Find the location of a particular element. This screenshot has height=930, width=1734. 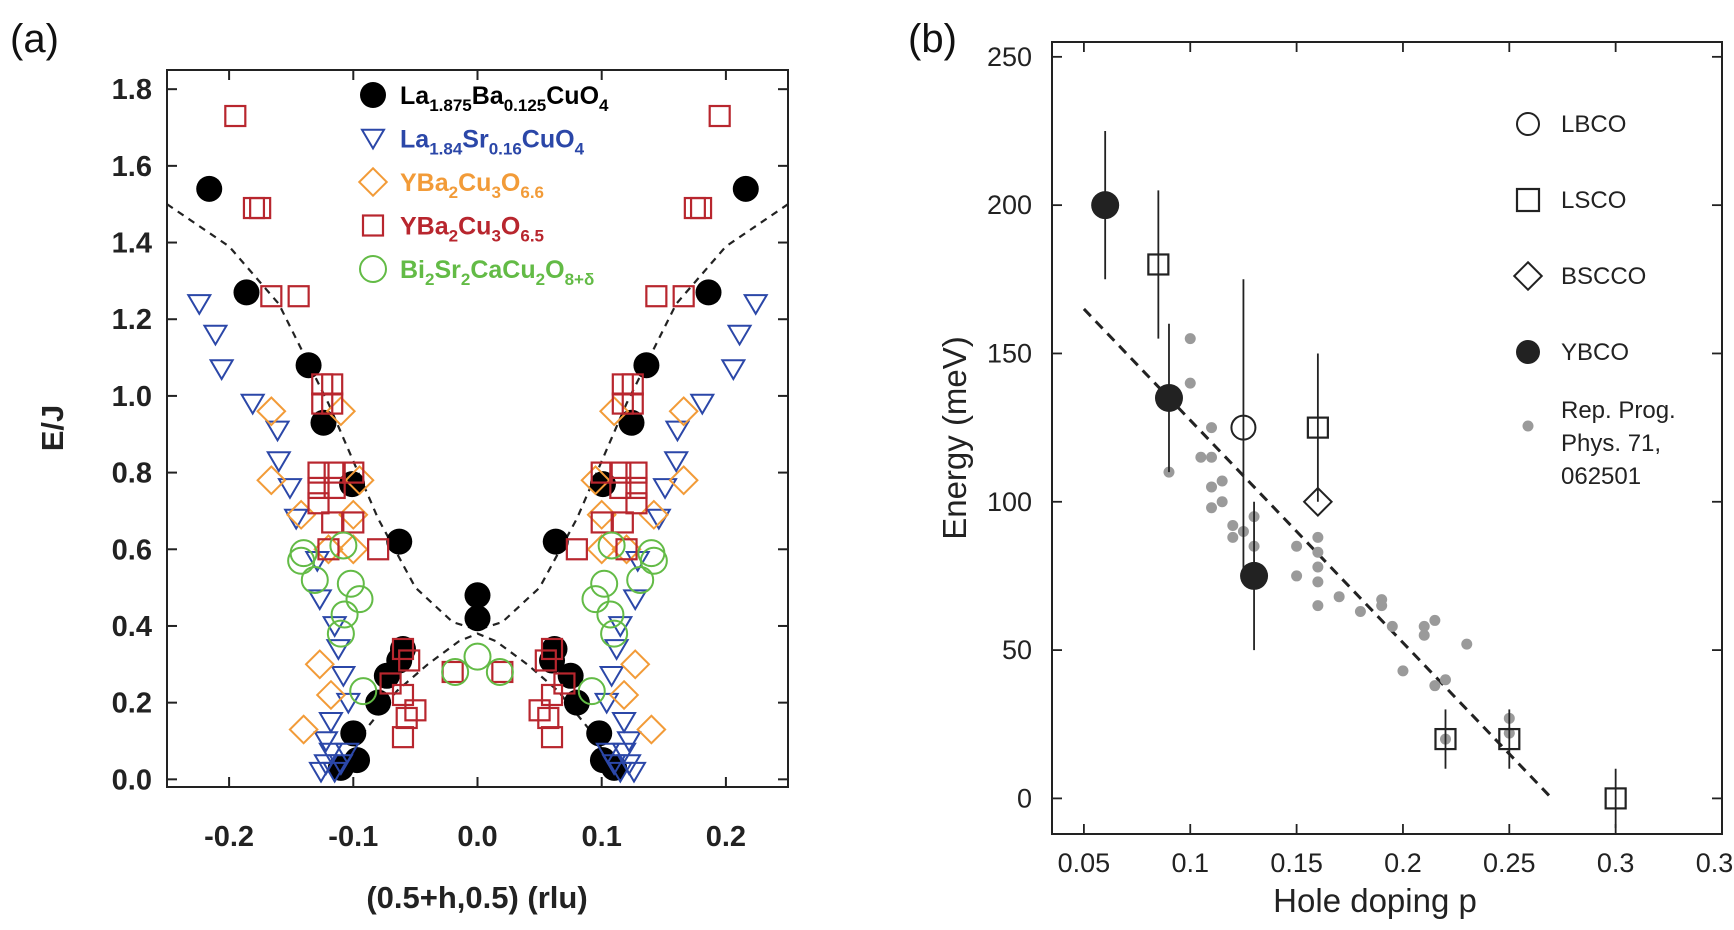

point-bscco is located at coordinates (1318, 501).